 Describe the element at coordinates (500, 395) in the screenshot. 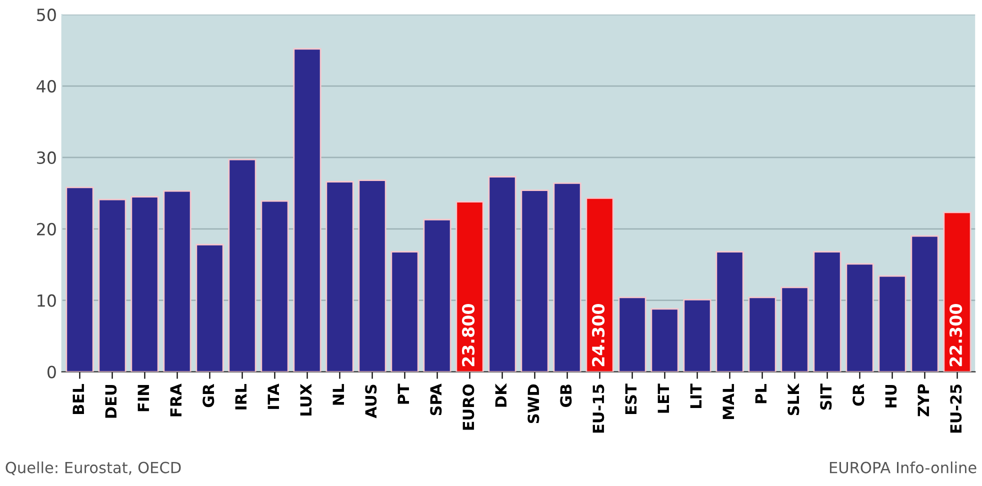

I see `x-tick-label: DK` at that location.